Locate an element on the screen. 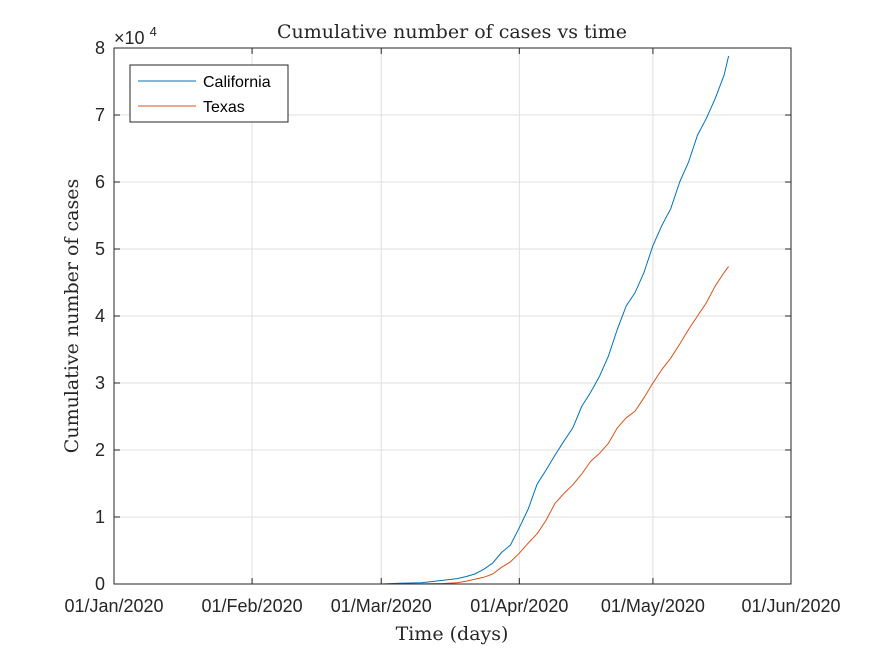 This screenshot has width=875, height=656. y-axis-label: Cumulative number of cases is located at coordinates (72, 316).